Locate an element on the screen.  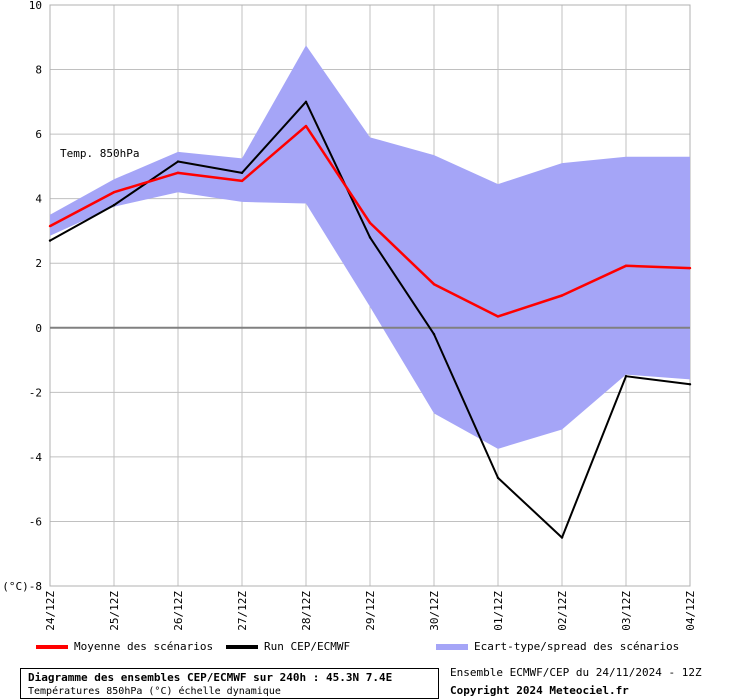
x-tick-label-2: 26/12Z is located at coordinates (178, 611).